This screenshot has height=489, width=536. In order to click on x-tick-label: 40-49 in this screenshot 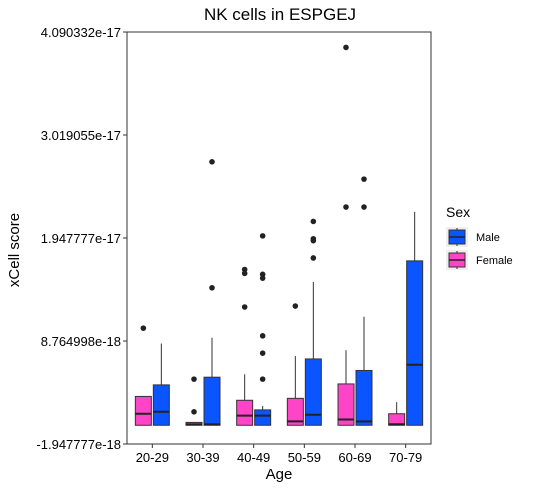, I will do `click(253, 457)`.